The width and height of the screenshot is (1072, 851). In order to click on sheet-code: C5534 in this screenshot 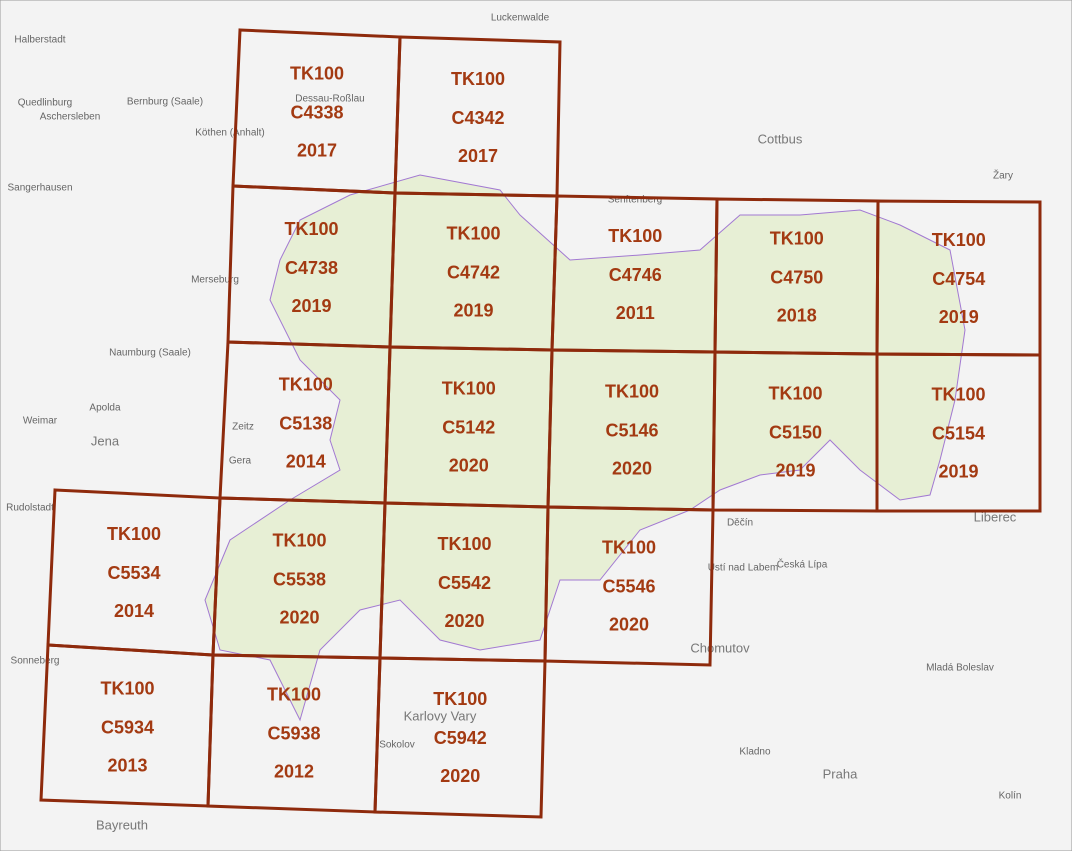, I will do `click(133, 573)`.